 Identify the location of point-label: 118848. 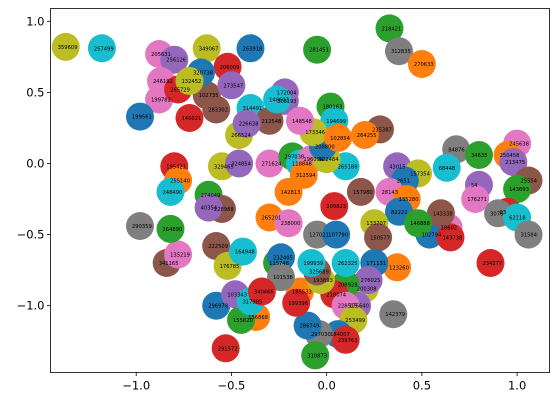
(302, 165).